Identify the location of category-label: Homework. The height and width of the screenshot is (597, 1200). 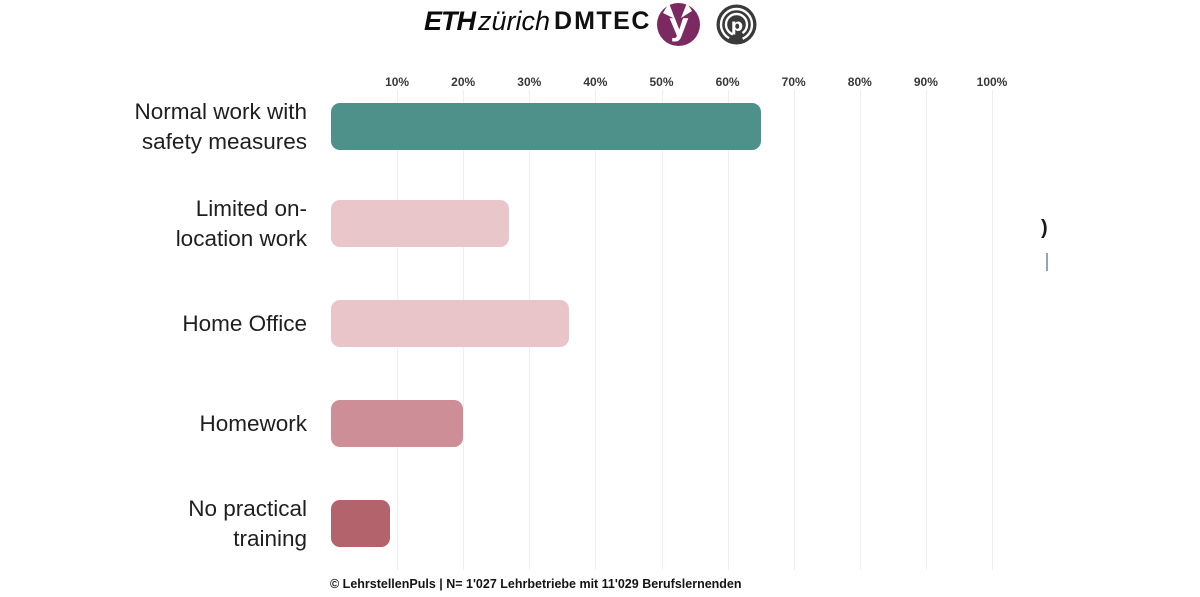
(253, 424).